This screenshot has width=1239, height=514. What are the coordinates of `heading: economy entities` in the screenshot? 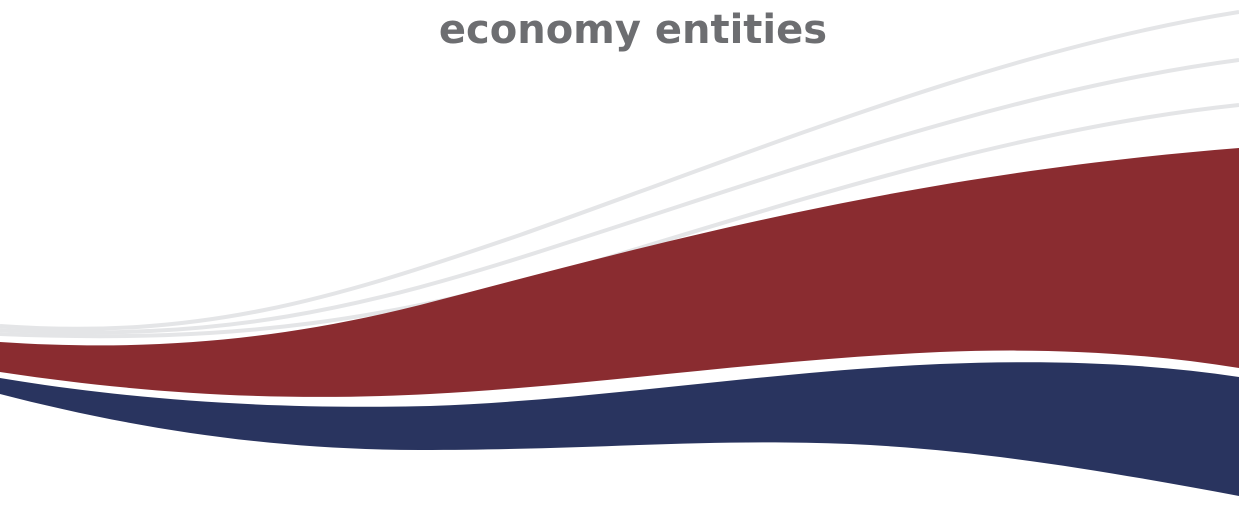 It's located at (633, 30).